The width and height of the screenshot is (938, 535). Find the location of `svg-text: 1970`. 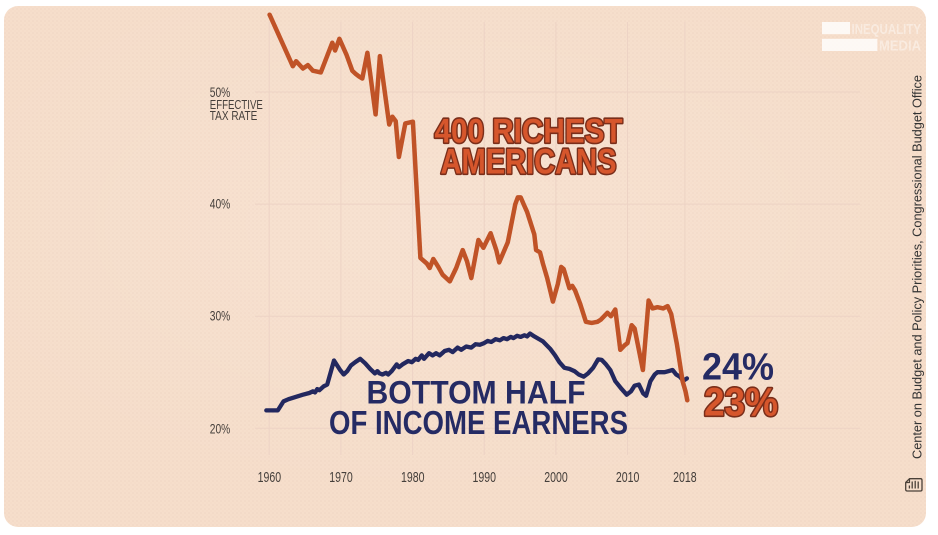

svg-text: 1970 is located at coordinates (341, 478).